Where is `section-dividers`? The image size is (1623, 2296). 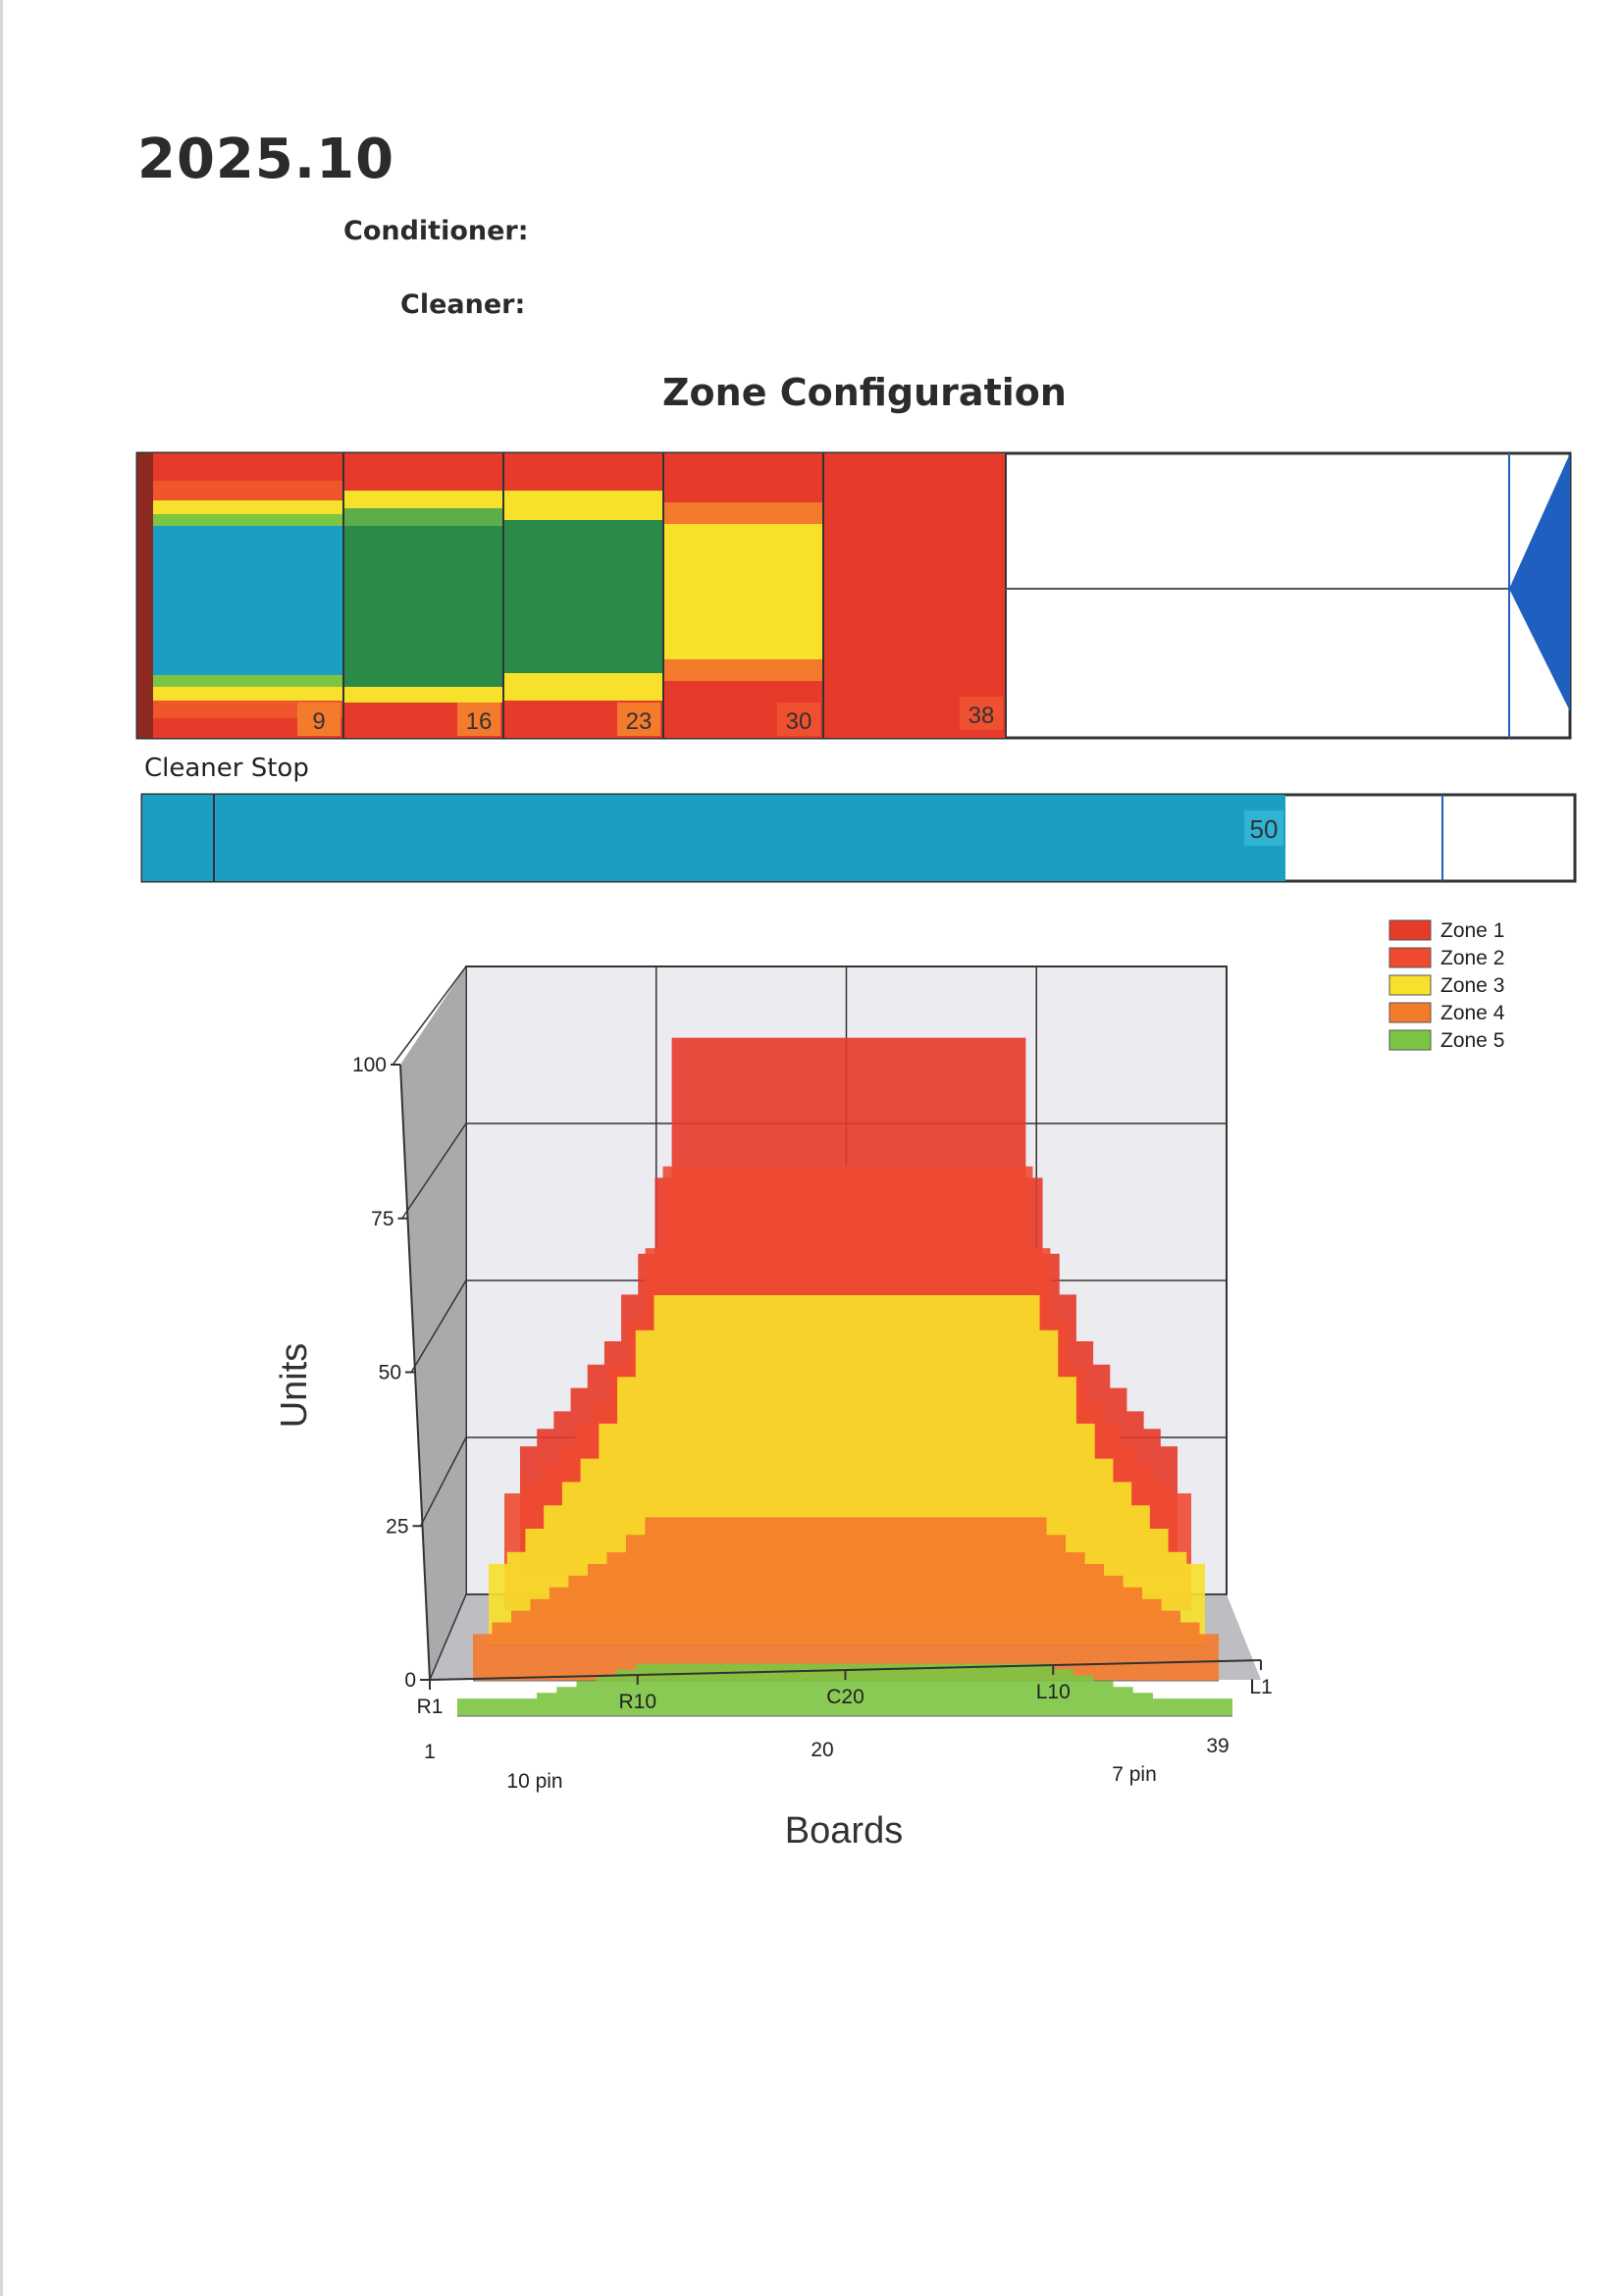
section-dividers is located at coordinates (674, 595).